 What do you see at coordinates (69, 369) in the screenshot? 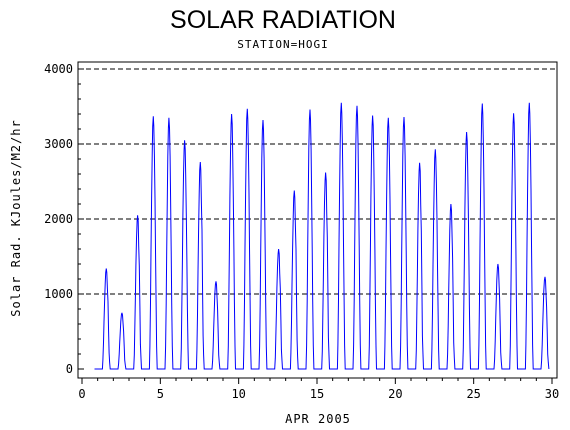
I see `y-tick-label: 0` at bounding box center [69, 369].